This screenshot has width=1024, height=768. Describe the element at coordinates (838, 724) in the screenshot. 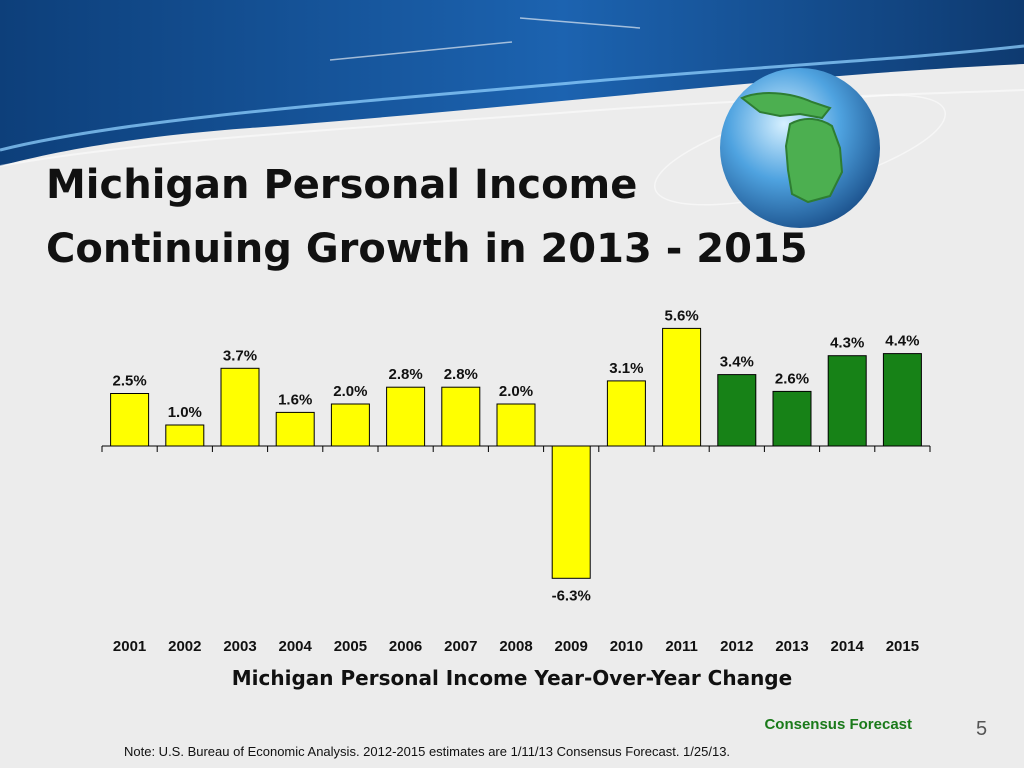

I see `consensus-forecast-label: Consensus Forecast` at that location.